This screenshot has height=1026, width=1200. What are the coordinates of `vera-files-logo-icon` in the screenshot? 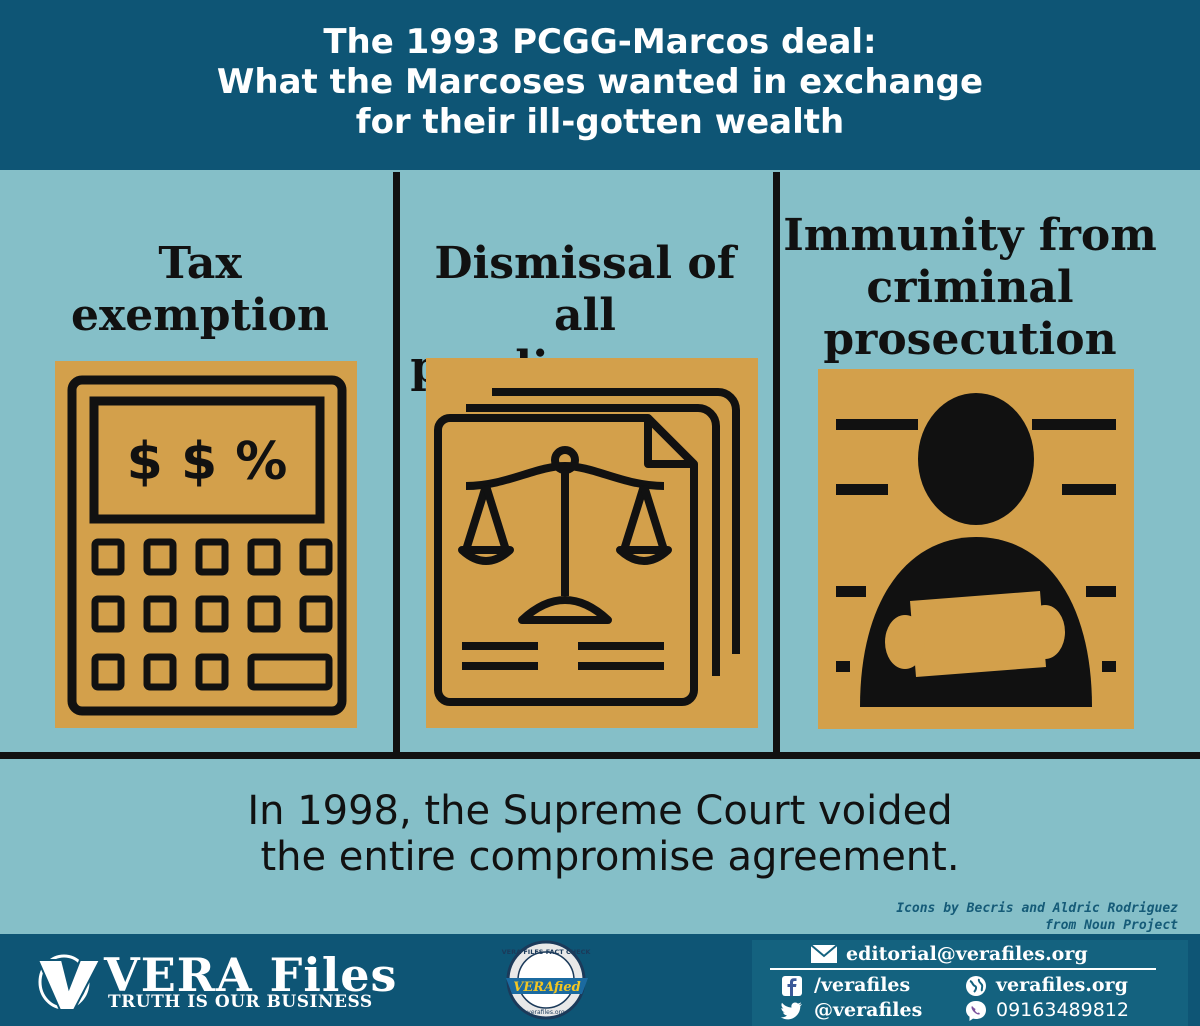 It's located at (69, 982).